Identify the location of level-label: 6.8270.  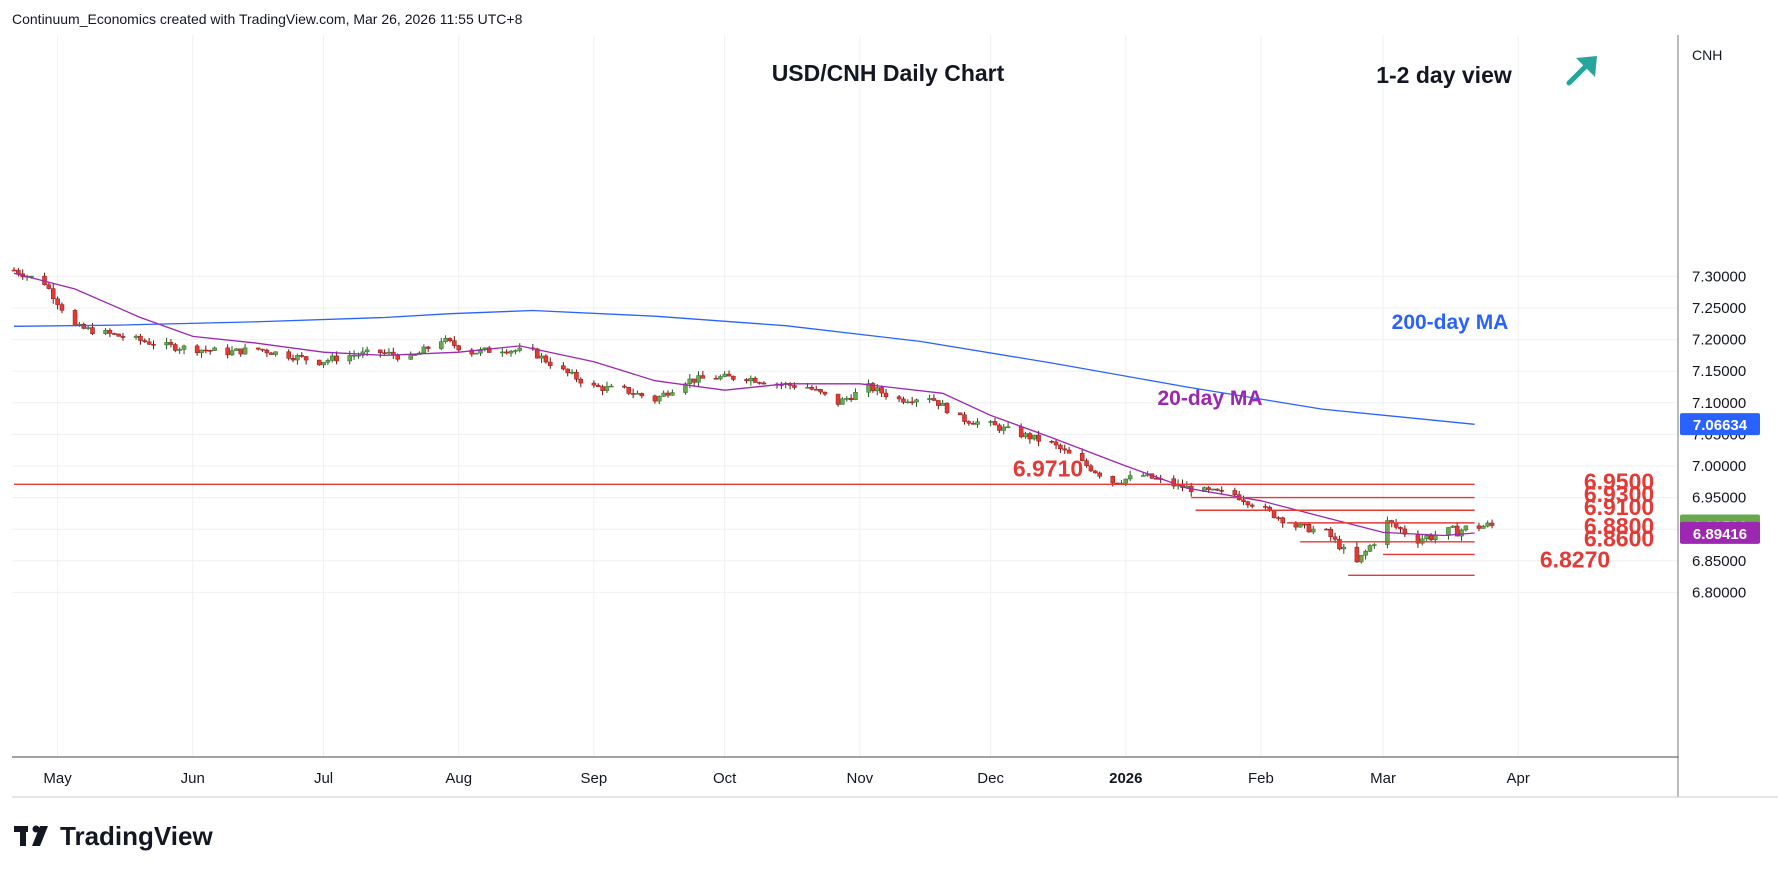
(1575, 559).